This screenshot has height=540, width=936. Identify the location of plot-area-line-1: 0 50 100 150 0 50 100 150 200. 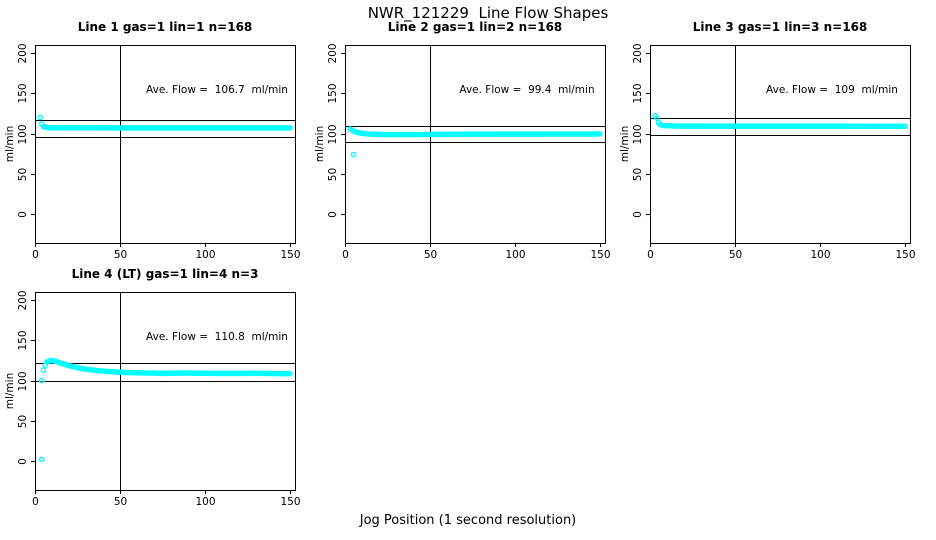
(159, 152).